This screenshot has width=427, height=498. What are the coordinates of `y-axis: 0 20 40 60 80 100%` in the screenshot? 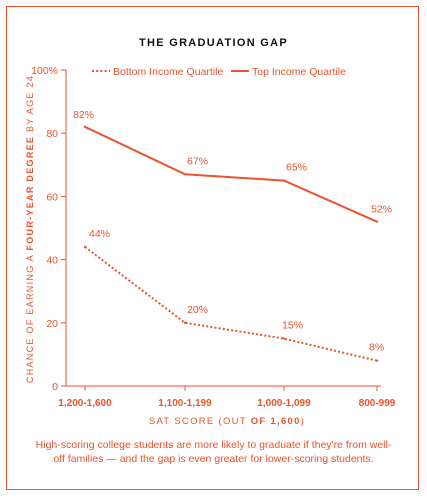 It's located at (49, 229).